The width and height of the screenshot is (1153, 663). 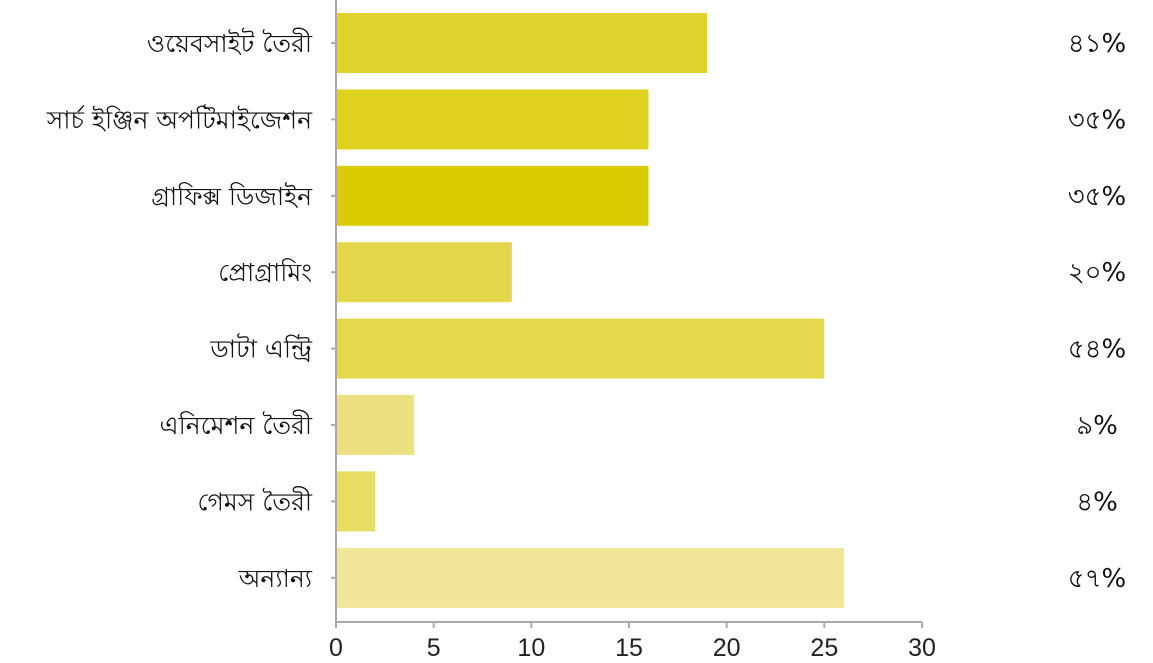 I want to click on percent-label-0: ৪১%, so click(x=1097, y=44).